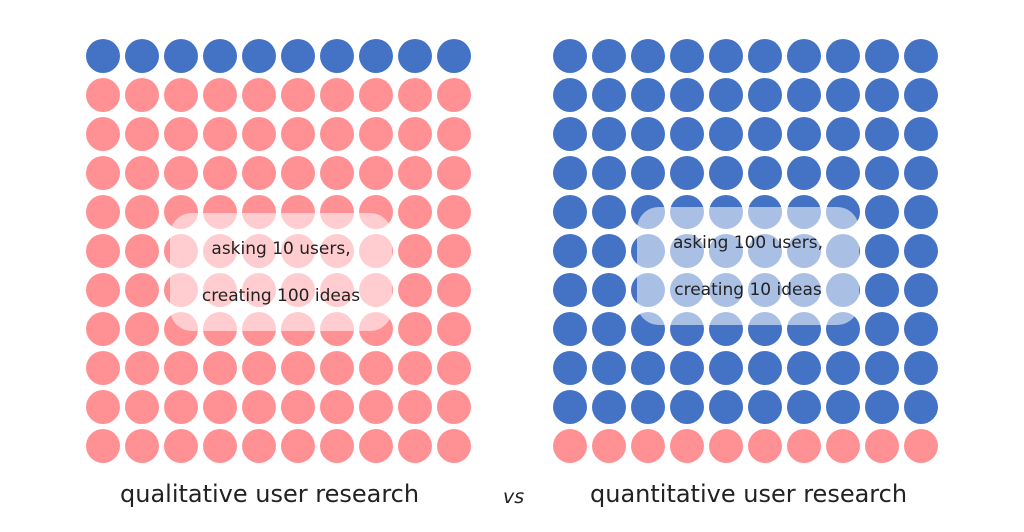  What do you see at coordinates (749, 494) in the screenshot?
I see `quantitative-caption: quantitative user research` at bounding box center [749, 494].